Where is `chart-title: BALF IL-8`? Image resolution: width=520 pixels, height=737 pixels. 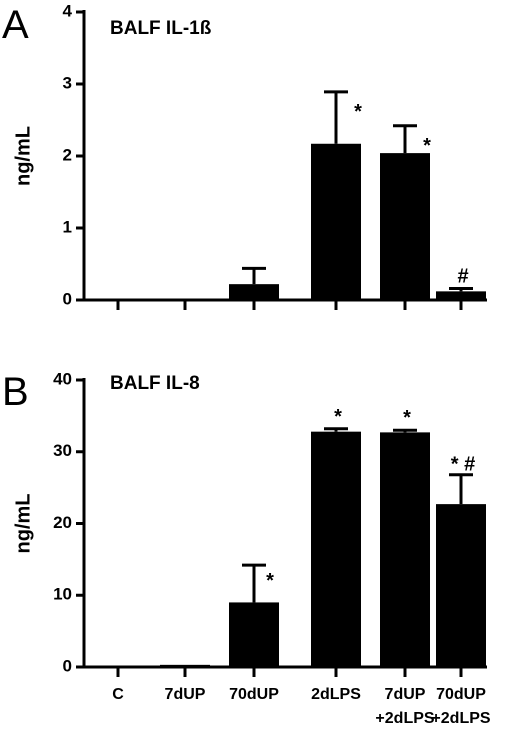
chart-title: BALF IL-8 is located at coordinates (155, 383).